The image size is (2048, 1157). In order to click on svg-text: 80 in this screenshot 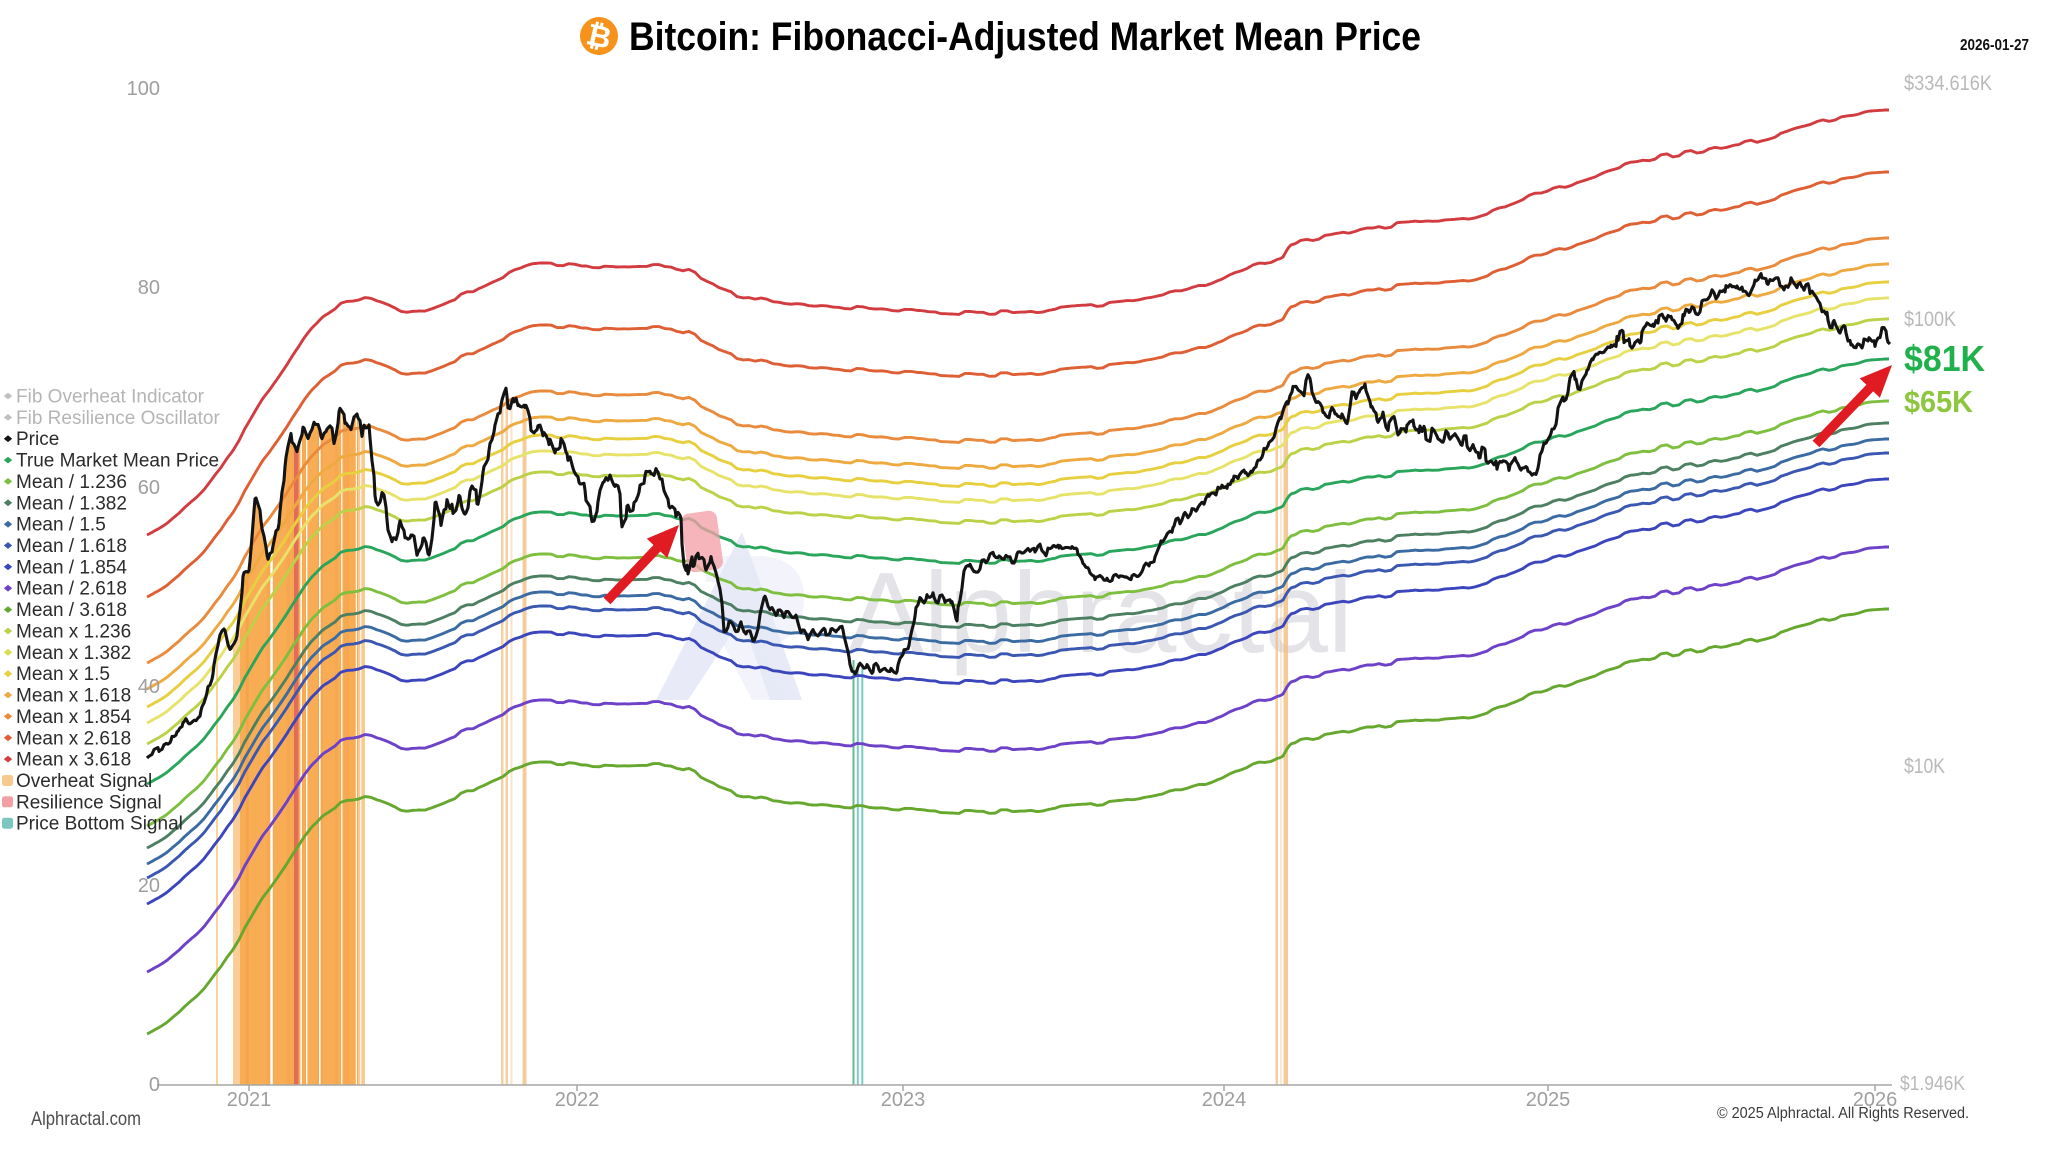, I will do `click(149, 288)`.